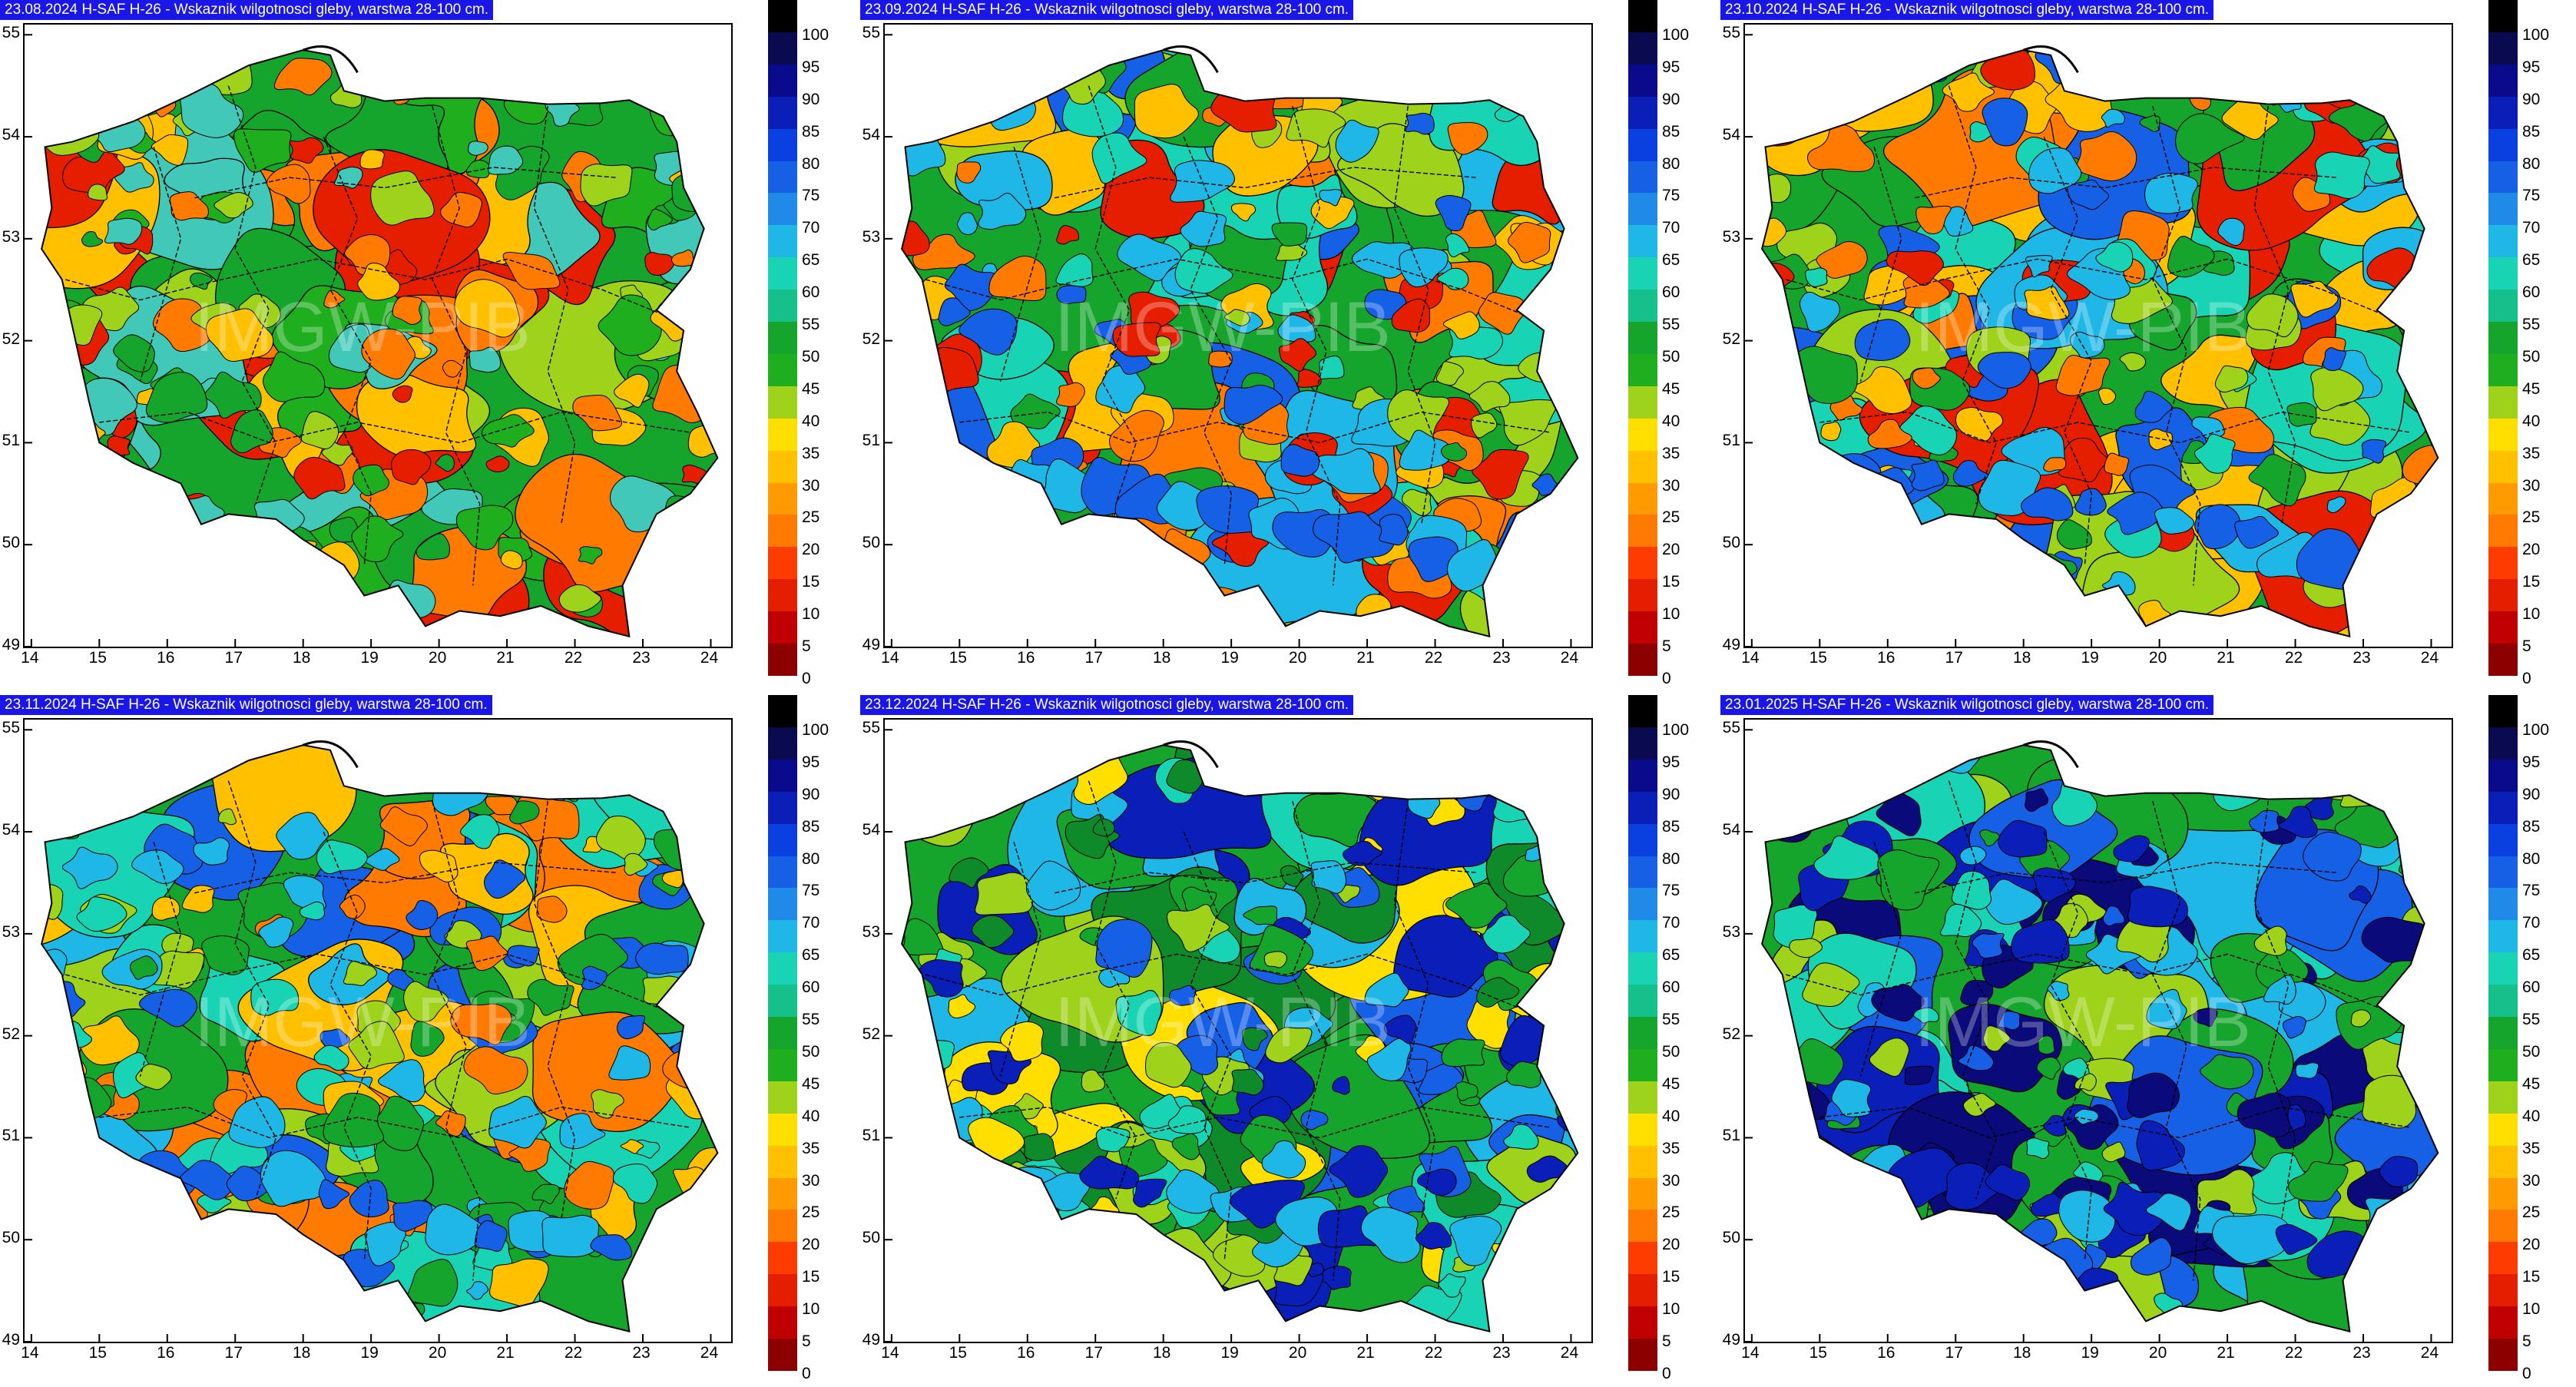 Image resolution: width=2576 pixels, height=1387 pixels. I want to click on y-tick-label: 55, so click(1731, 728).